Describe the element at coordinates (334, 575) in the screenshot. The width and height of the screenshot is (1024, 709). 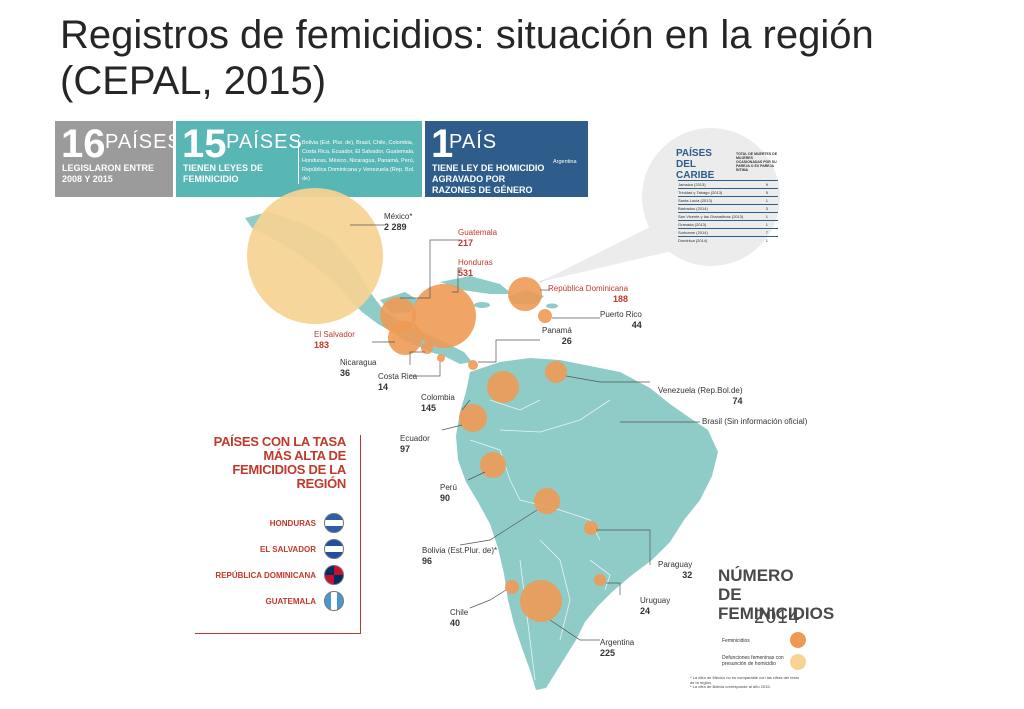
I see `dominican-republic-flag-icon` at that location.